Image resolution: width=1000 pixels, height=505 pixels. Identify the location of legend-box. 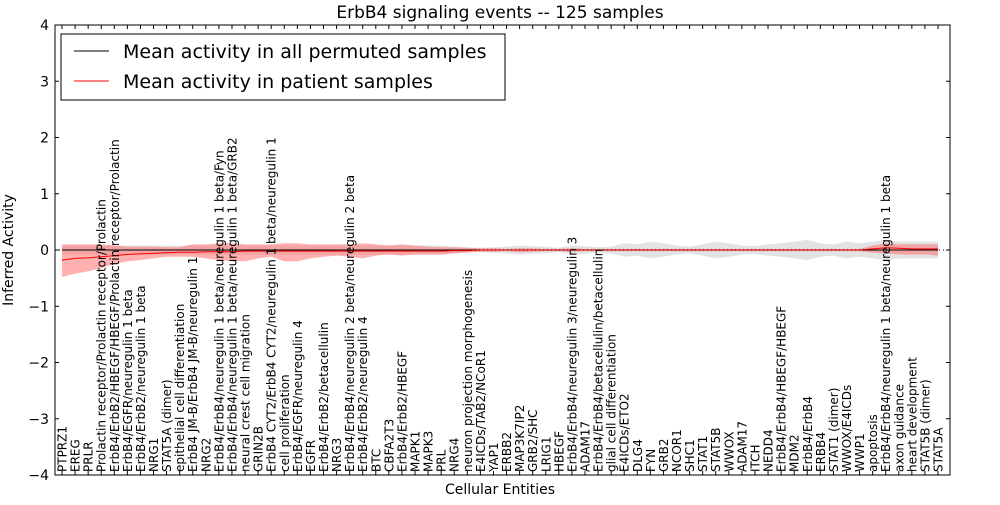
(283, 67).